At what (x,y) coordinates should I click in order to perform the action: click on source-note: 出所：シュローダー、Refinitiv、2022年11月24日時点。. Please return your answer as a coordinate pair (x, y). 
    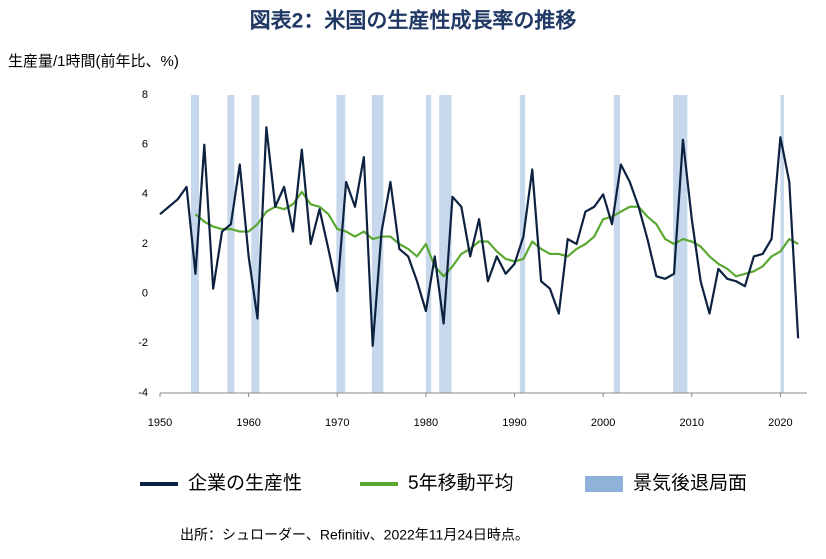
    Looking at the image, I should click on (354, 535).